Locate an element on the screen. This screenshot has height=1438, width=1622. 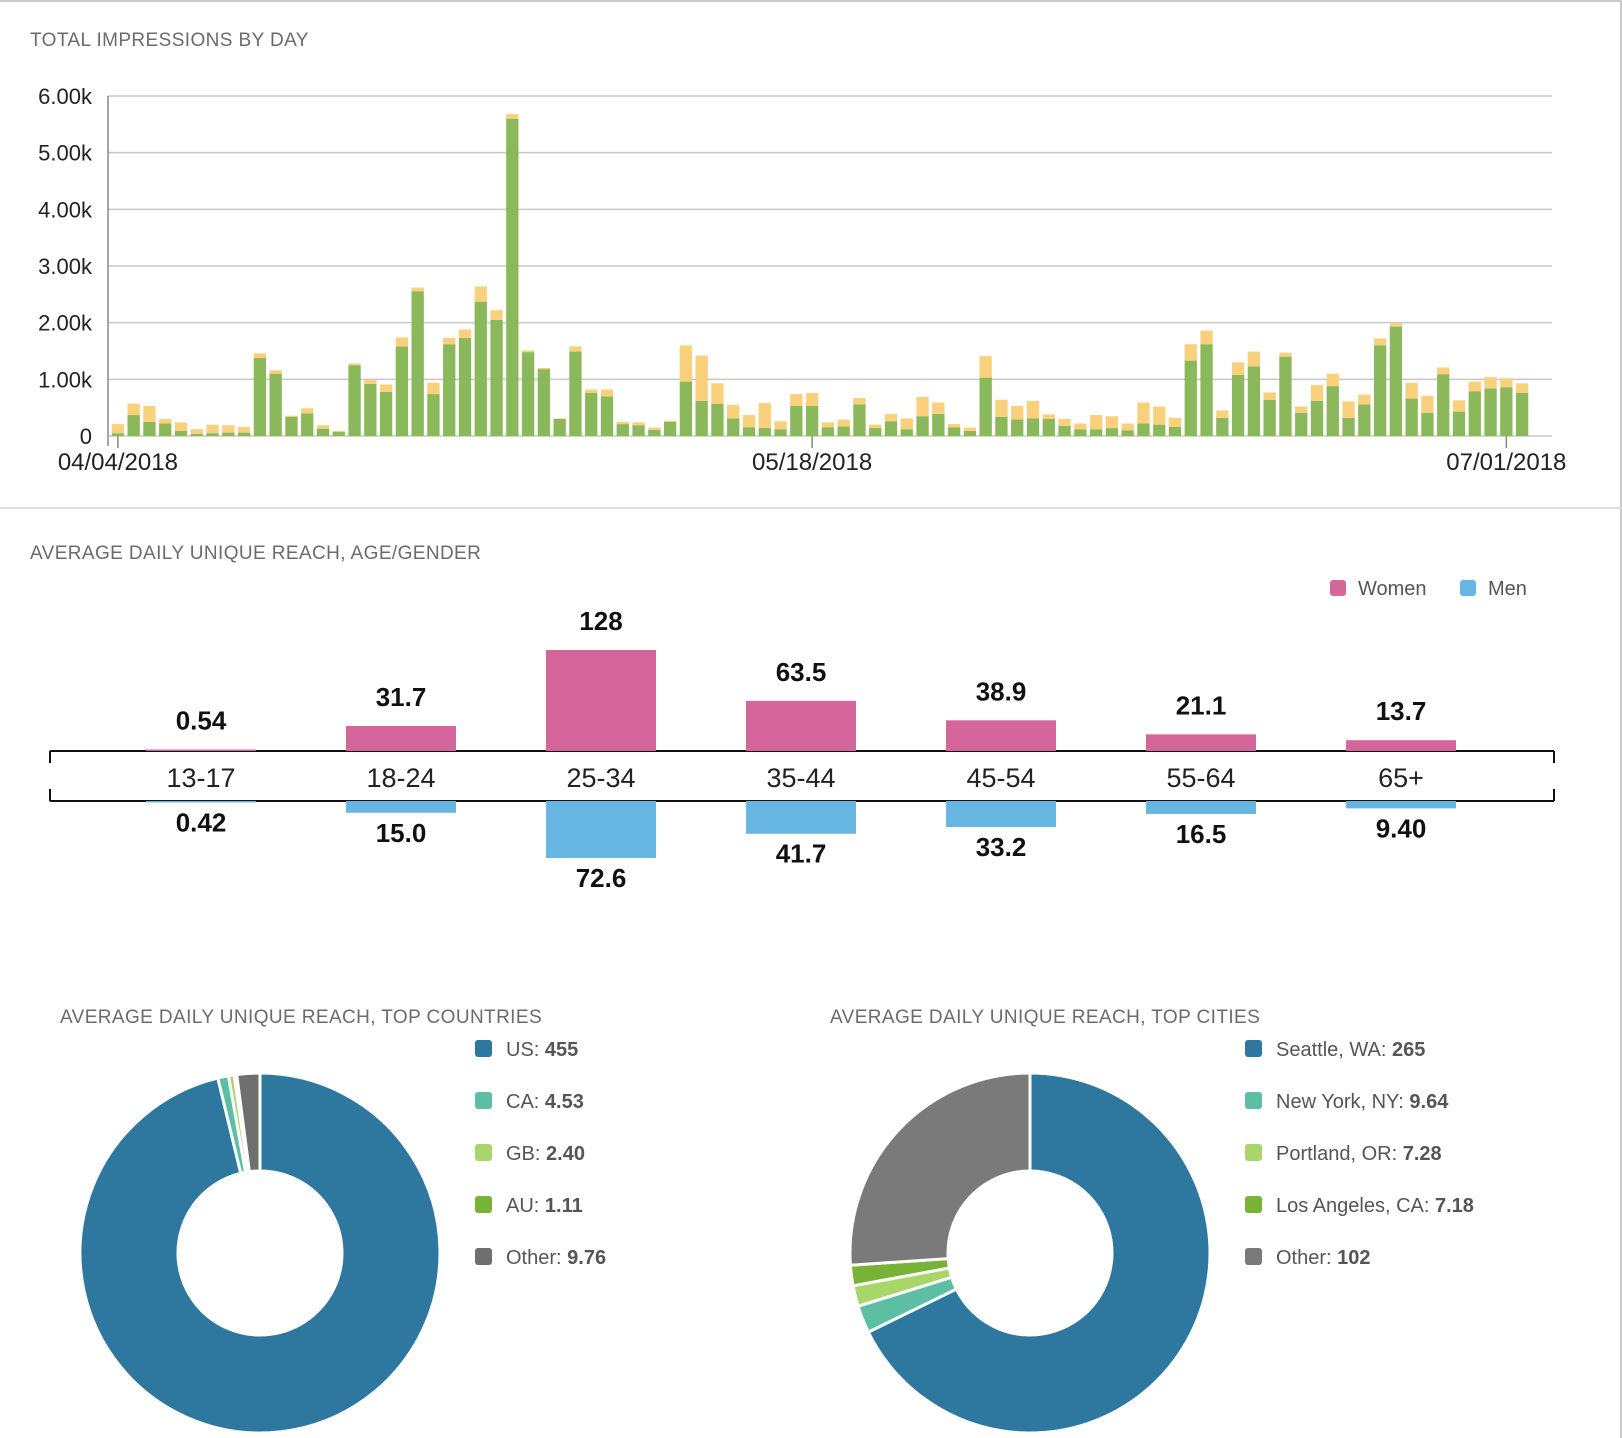
city-legend-item: Los Angeles, CA: 7.18 is located at coordinates (1359, 1206).